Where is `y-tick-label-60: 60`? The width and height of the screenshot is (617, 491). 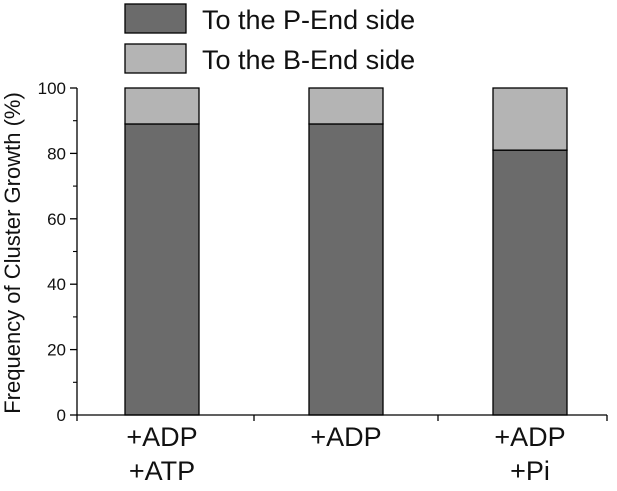 y-tick-label-60: 60 is located at coordinates (56, 219).